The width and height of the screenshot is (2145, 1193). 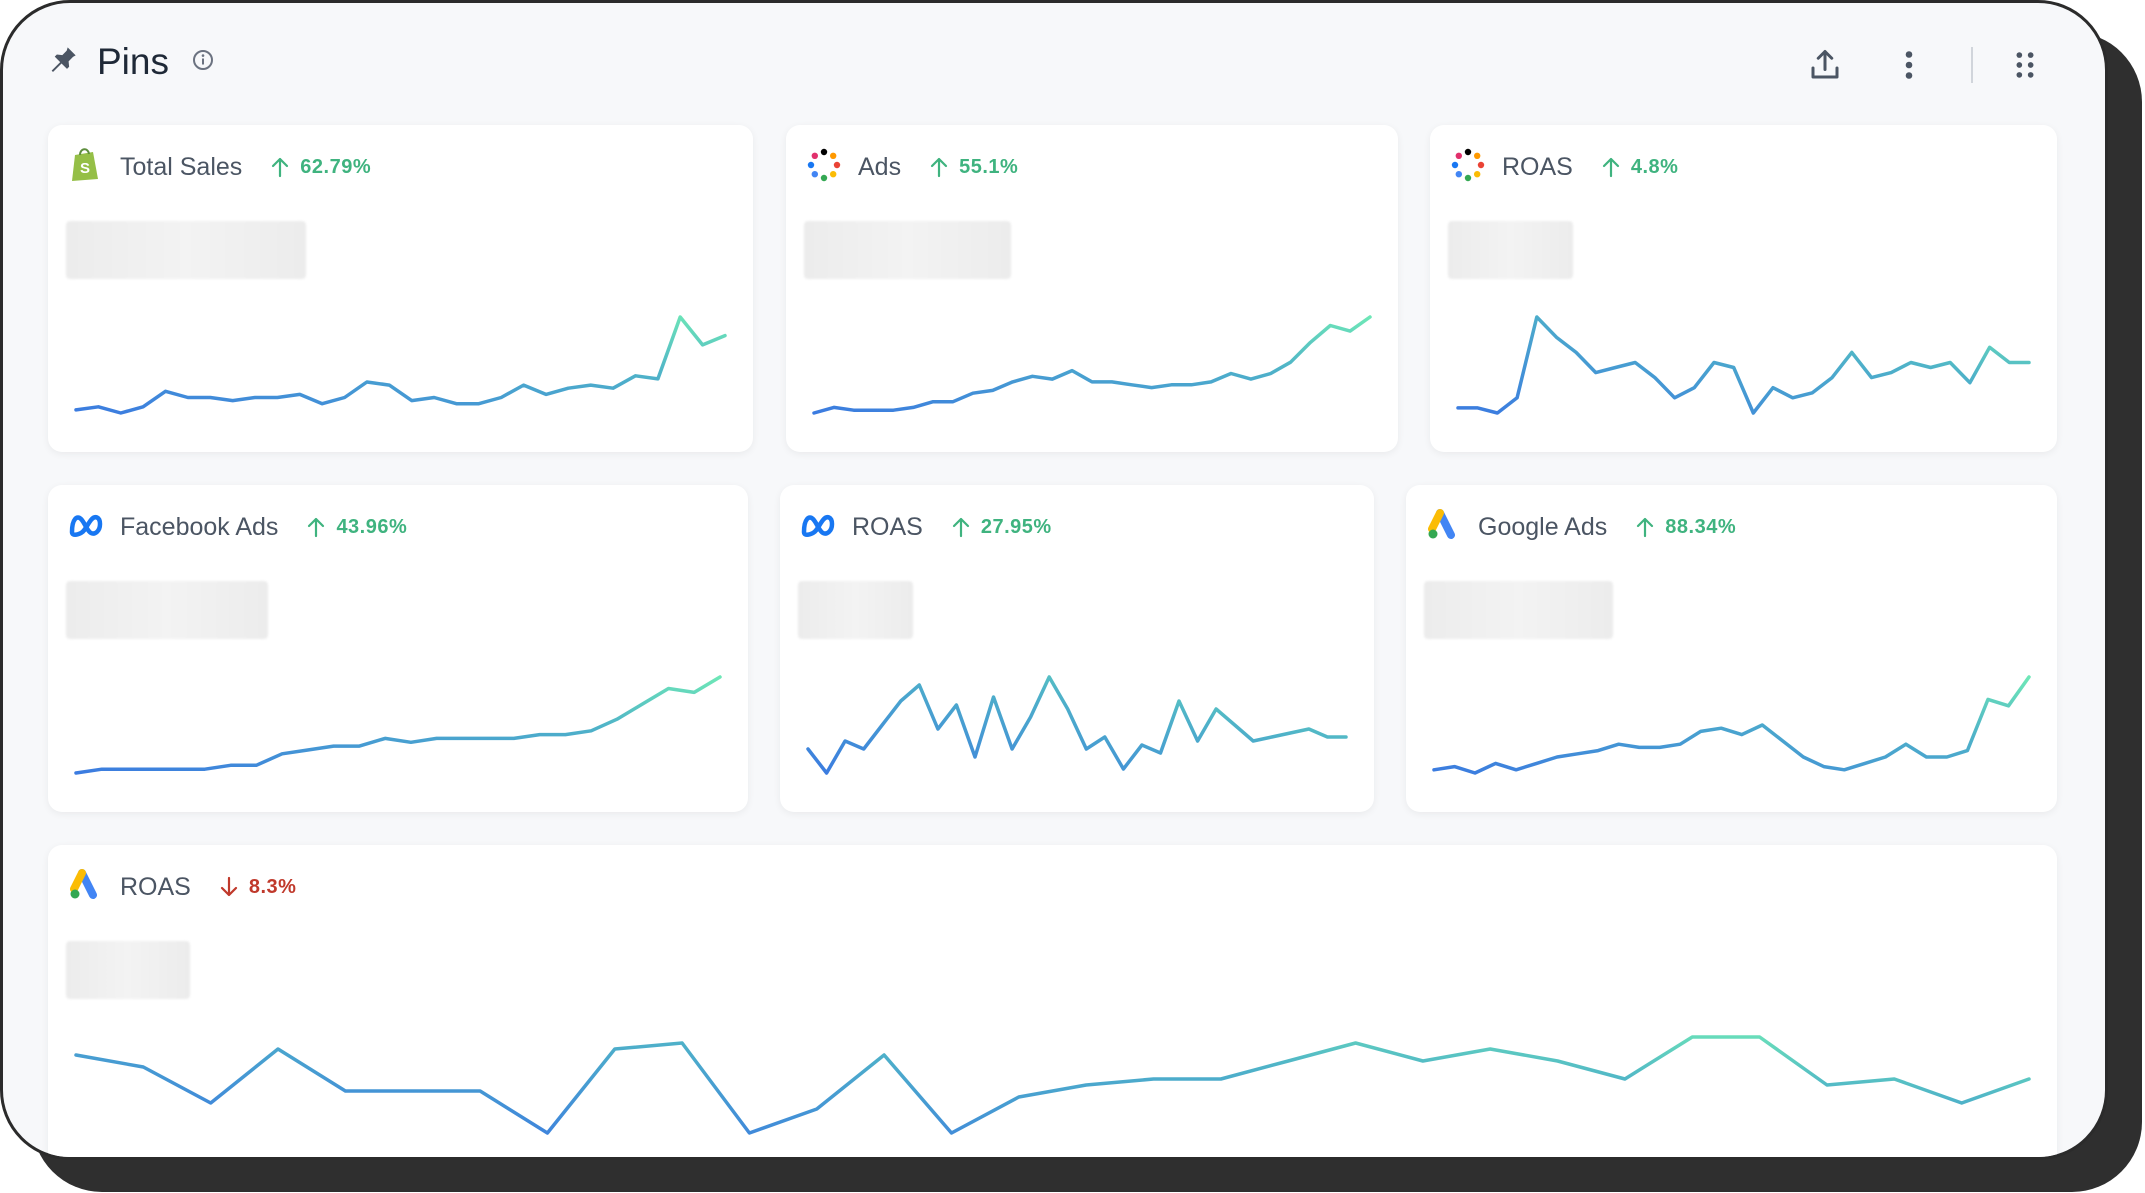 I want to click on change-value: 8.3%, so click(x=272, y=886).